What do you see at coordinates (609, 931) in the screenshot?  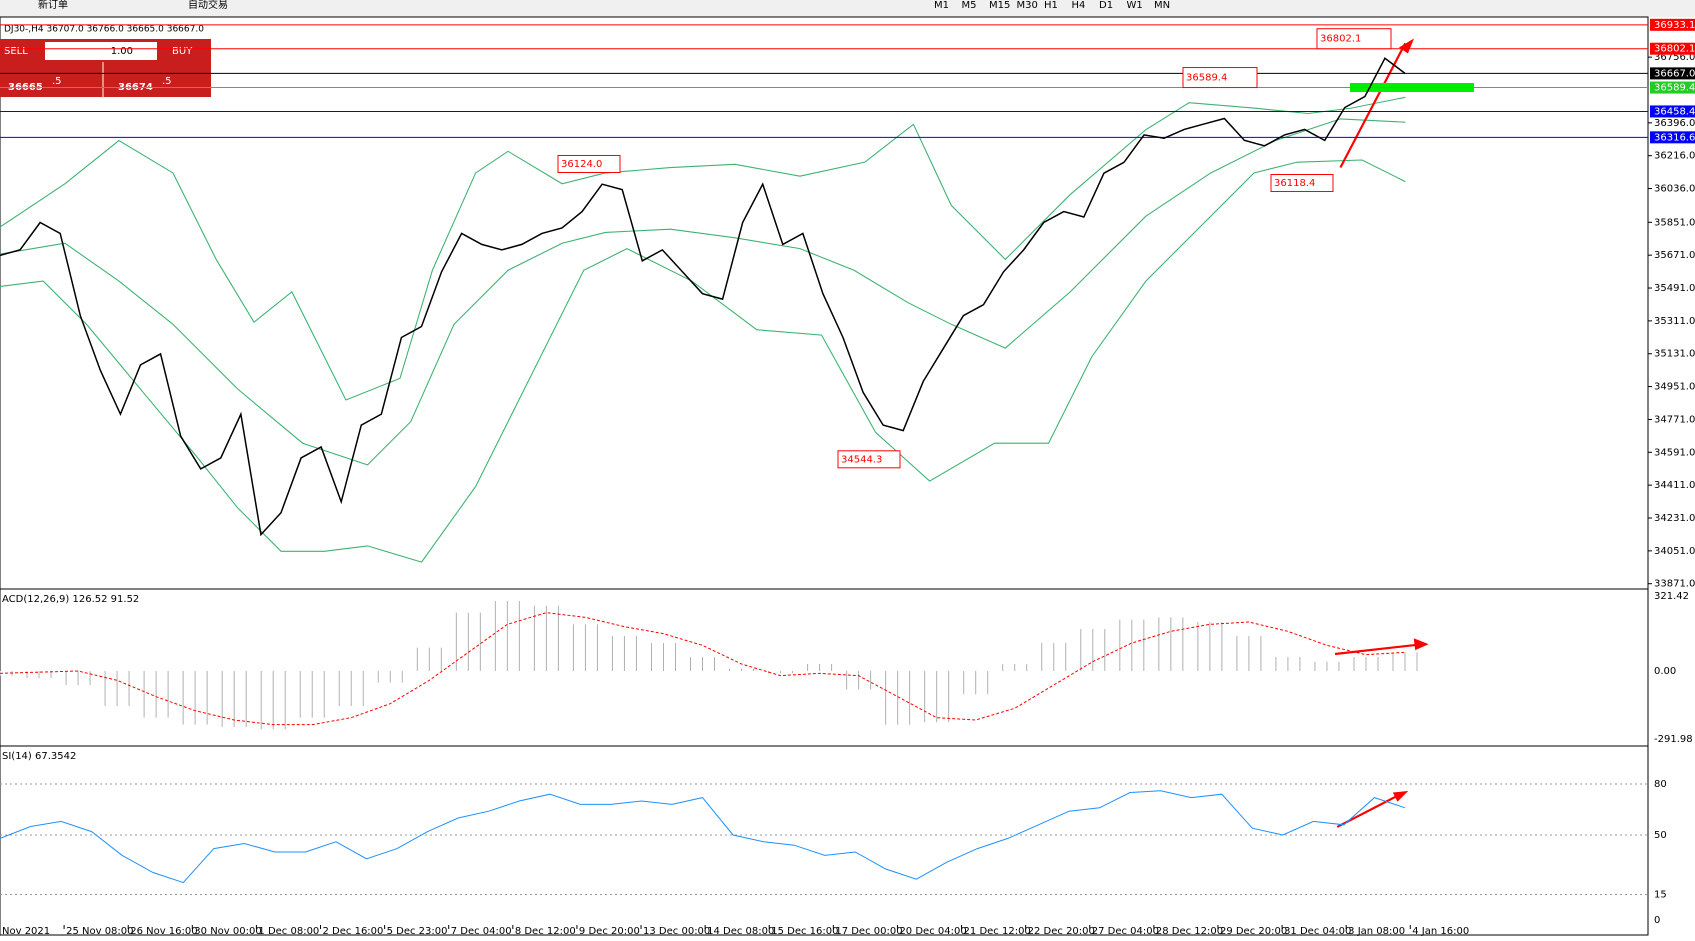 I see `time-label: 9 Dec 20:00` at bounding box center [609, 931].